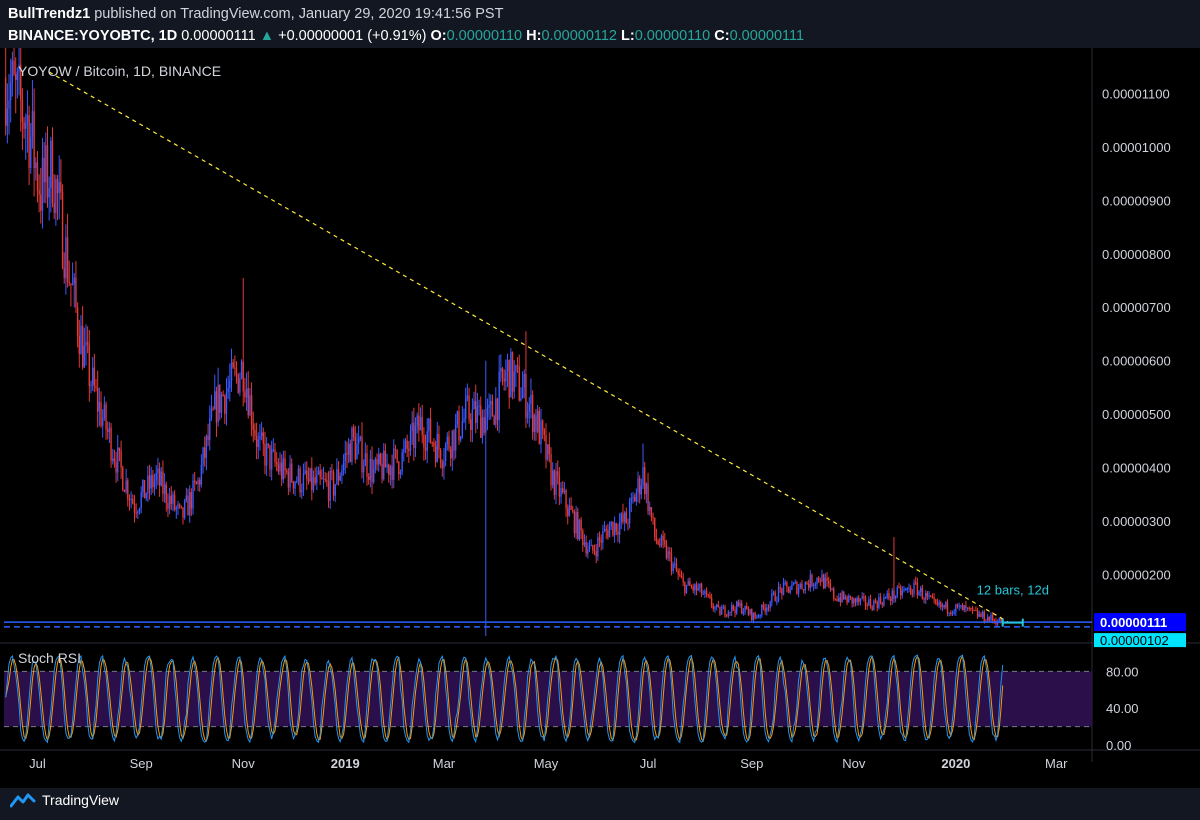  I want to click on price-tick-label: 0.00000300, so click(1136, 521).